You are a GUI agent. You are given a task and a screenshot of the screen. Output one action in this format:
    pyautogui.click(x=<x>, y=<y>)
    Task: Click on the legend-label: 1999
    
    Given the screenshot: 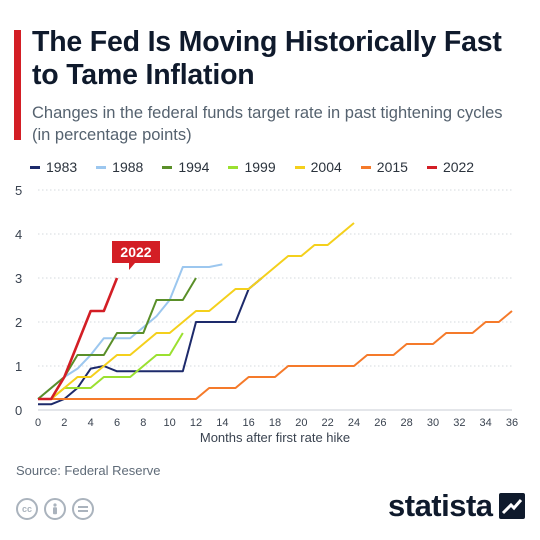 What is the action you would take?
    pyautogui.click(x=260, y=167)
    